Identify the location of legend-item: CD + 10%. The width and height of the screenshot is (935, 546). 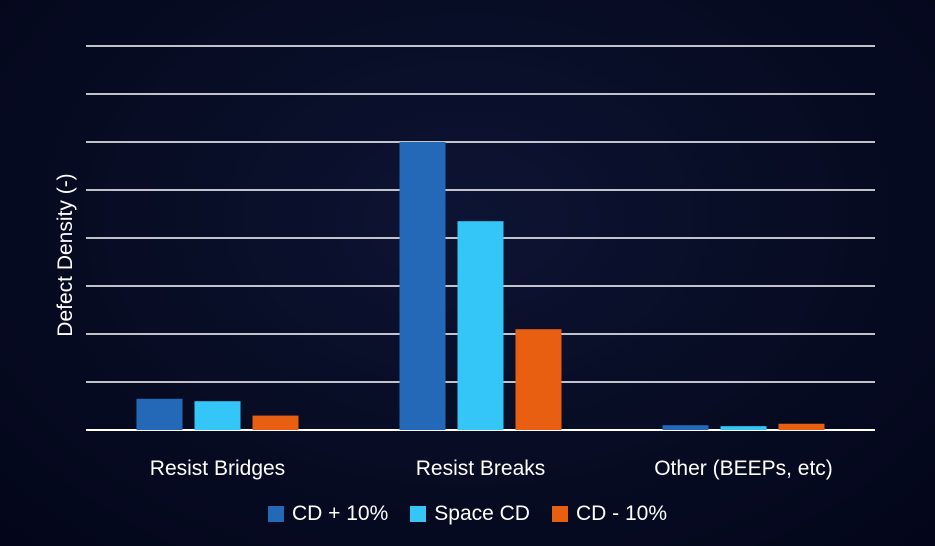
(328, 514).